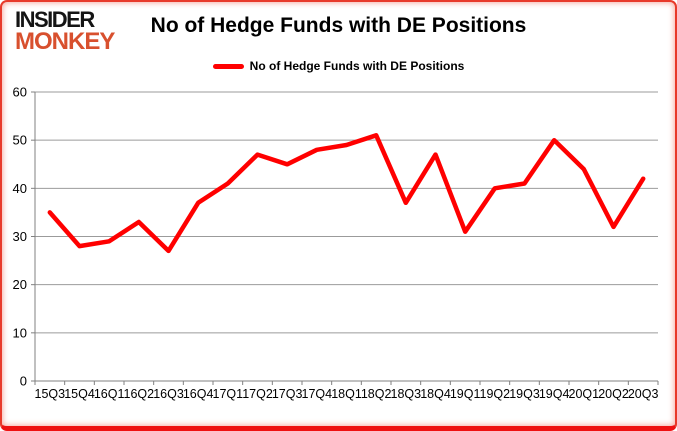 The image size is (677, 431). What do you see at coordinates (643, 394) in the screenshot?
I see `x-axis-tick-label: 20Q3` at bounding box center [643, 394].